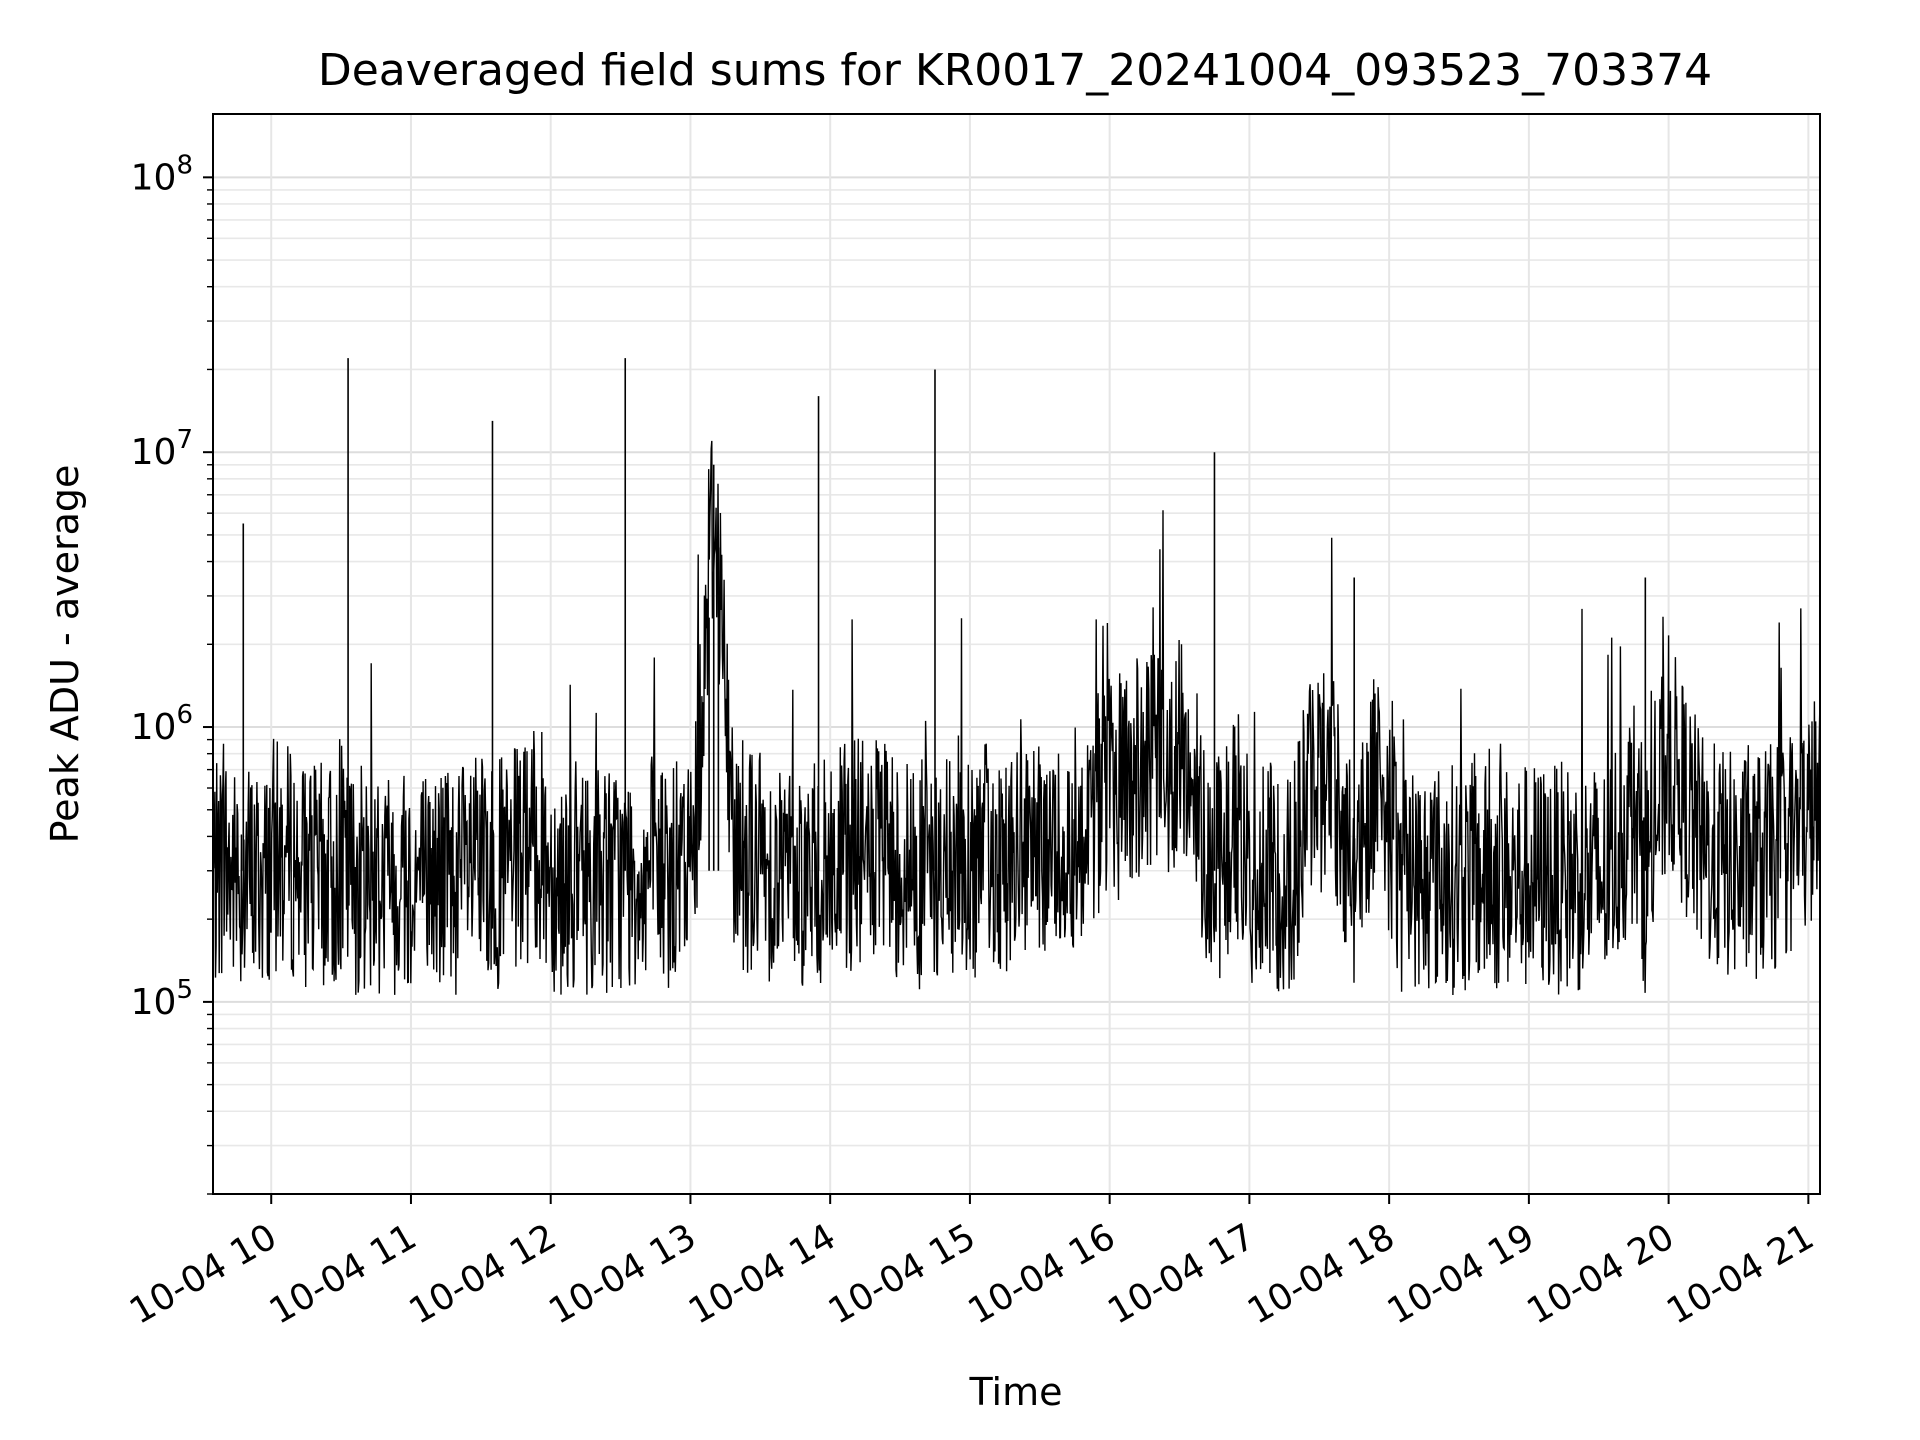  Describe the element at coordinates (162, 449) in the screenshot. I see `y-tick-label: 10⁷` at that location.